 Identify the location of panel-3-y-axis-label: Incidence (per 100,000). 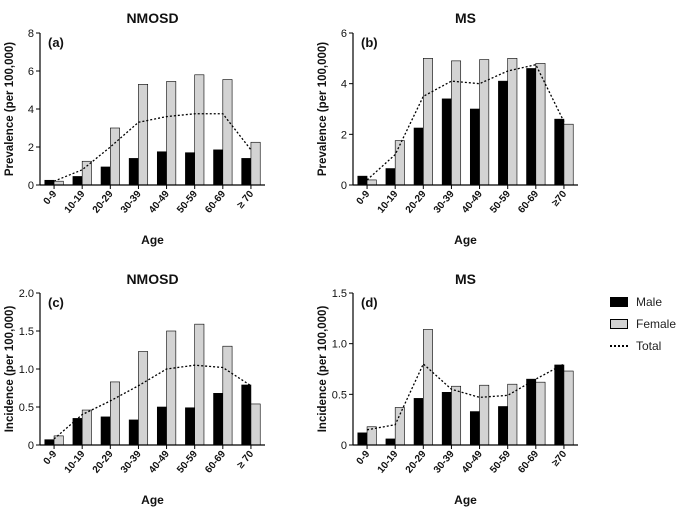
(10, 369).